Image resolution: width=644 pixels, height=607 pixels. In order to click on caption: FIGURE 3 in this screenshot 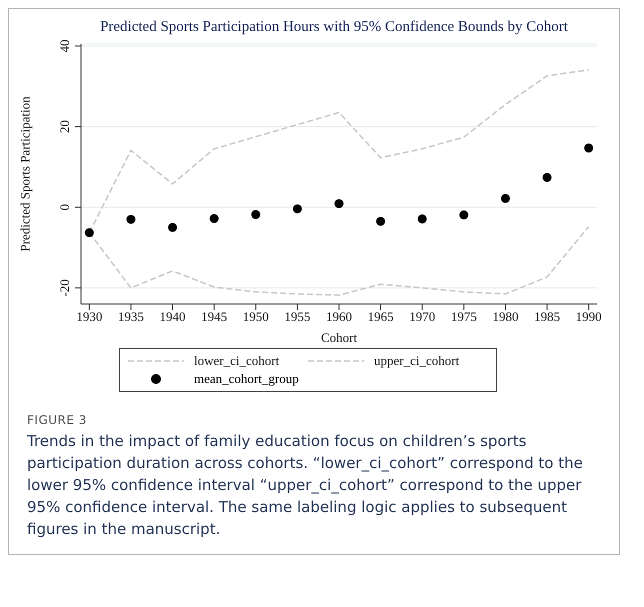, I will do `click(57, 420)`.